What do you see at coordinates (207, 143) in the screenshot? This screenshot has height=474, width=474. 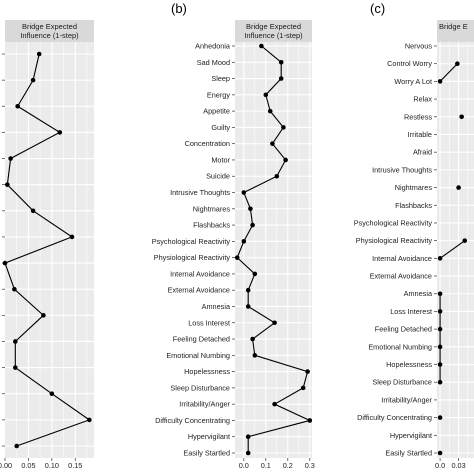 I see `category-label: Concentration` at bounding box center [207, 143].